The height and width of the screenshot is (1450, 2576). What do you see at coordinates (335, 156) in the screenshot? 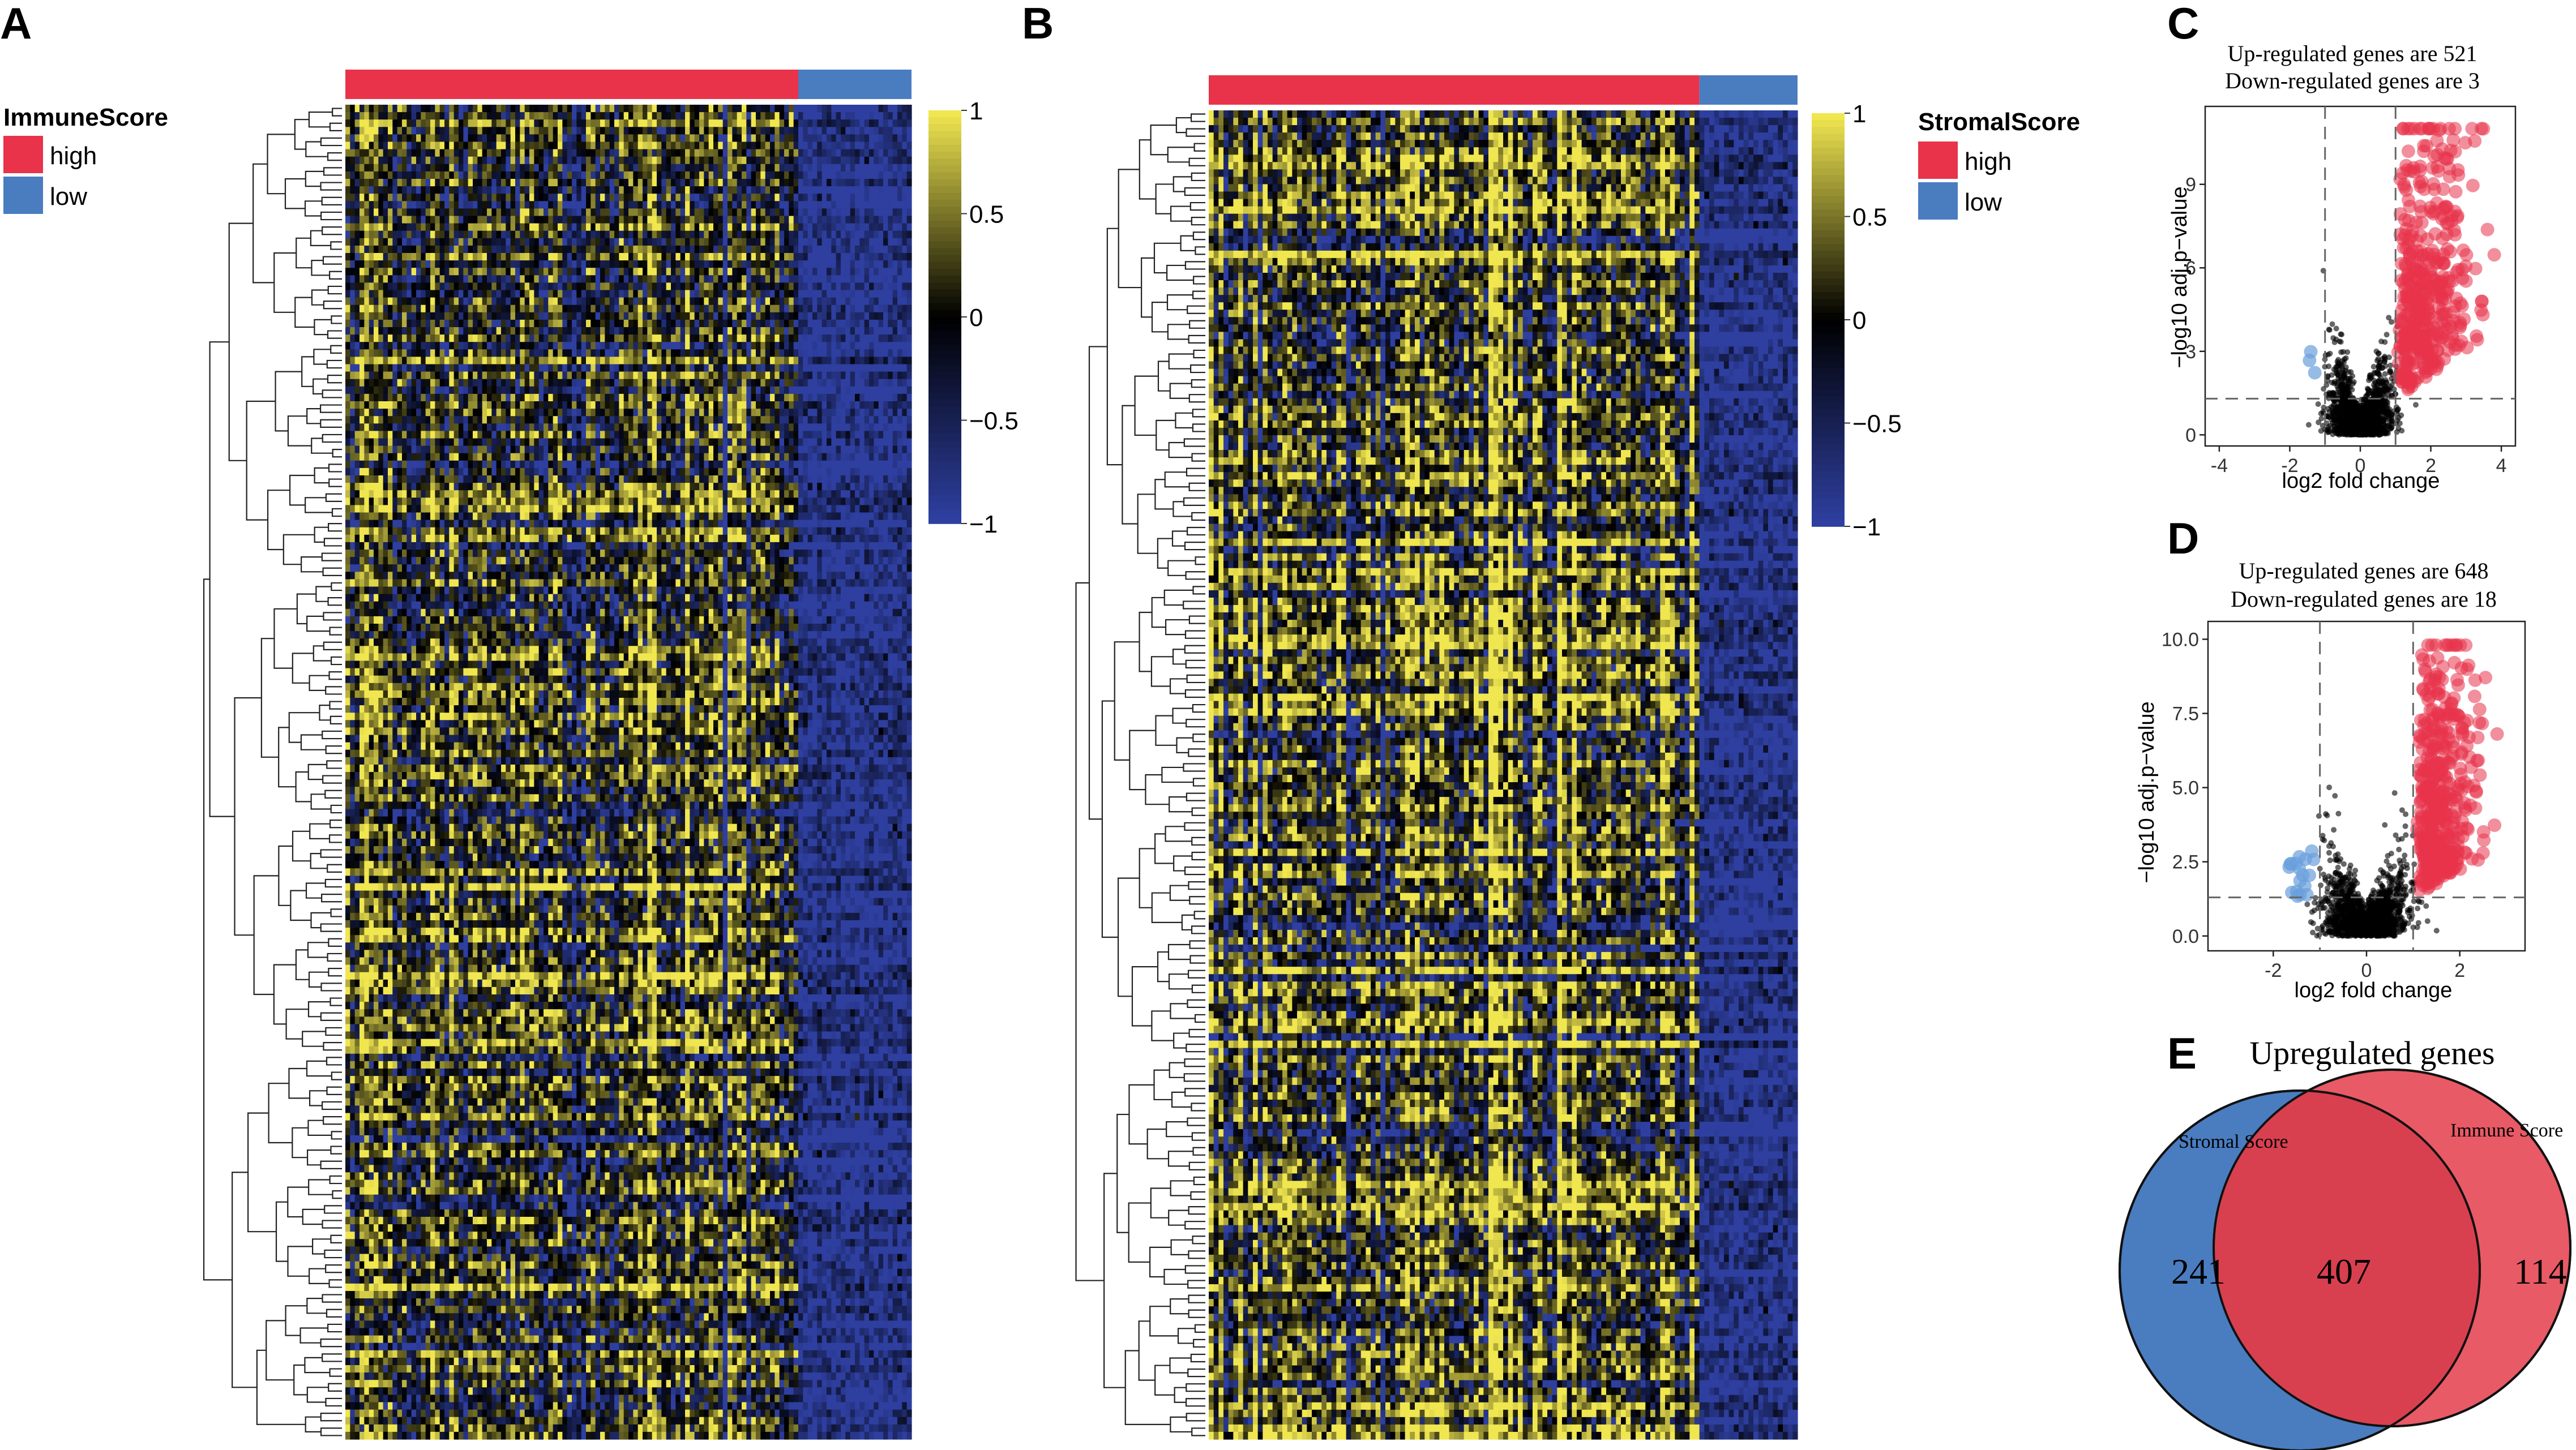
I see `dendrogram-branch` at bounding box center [335, 156].